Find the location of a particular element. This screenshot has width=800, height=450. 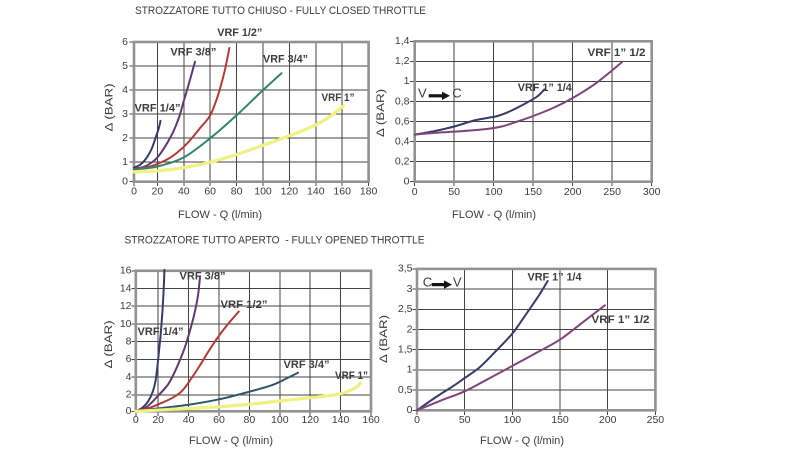

svg-text: 0,5 is located at coordinates (405, 390).